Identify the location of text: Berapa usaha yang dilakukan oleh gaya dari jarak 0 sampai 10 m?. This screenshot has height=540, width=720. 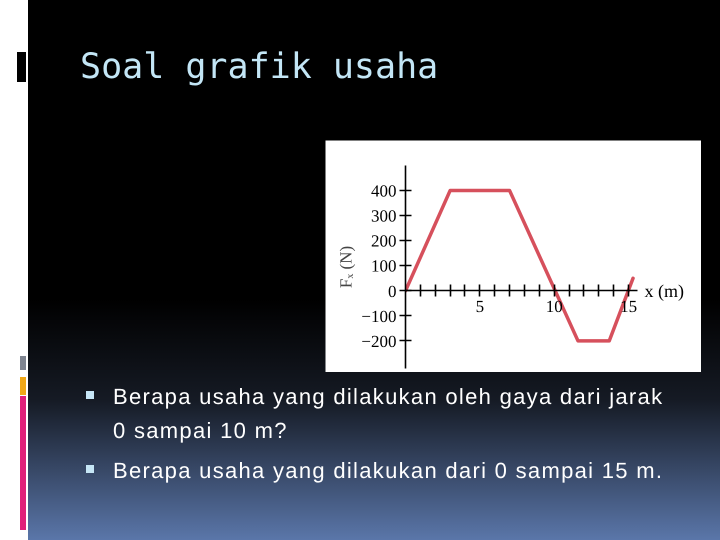
(388, 414).